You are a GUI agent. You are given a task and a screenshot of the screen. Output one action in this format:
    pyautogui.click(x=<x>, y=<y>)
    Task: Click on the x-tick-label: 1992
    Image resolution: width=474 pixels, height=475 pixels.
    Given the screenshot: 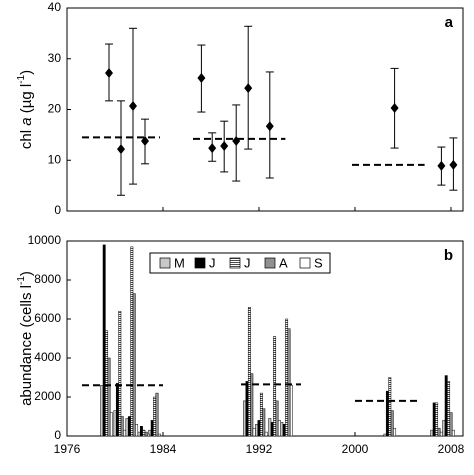 What is the action you would take?
    pyautogui.click(x=259, y=449)
    